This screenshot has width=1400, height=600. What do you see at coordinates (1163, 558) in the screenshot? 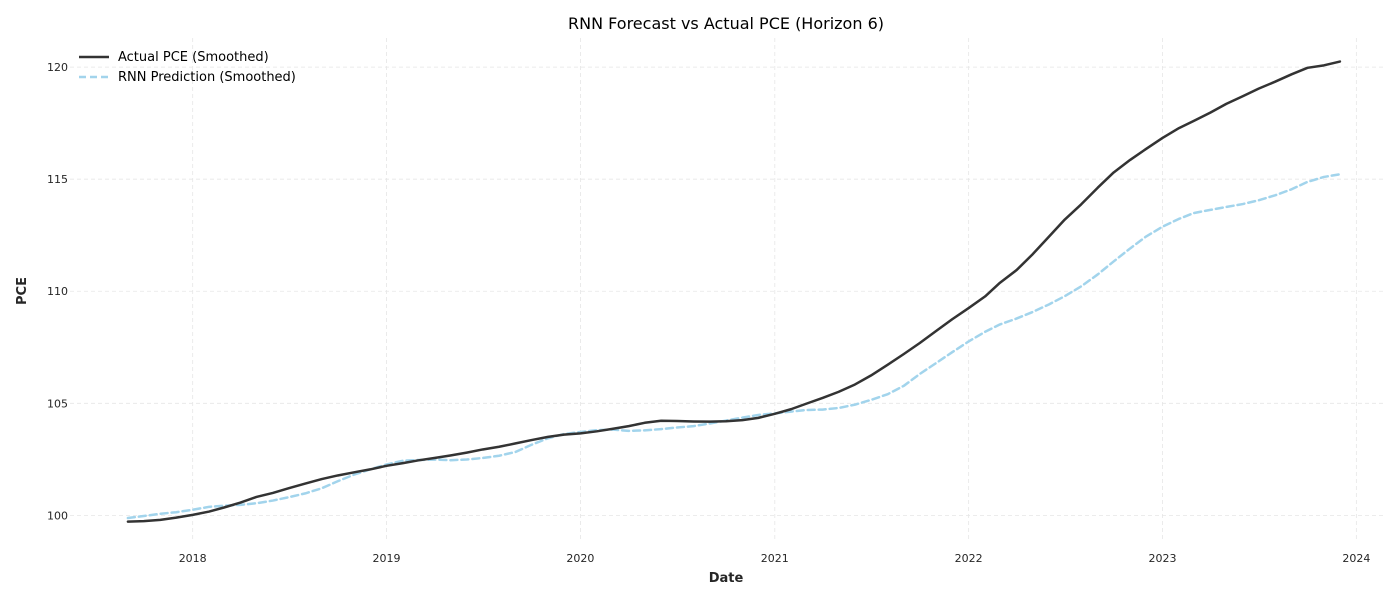
I see `x-tick-label: 2023` at bounding box center [1163, 558].